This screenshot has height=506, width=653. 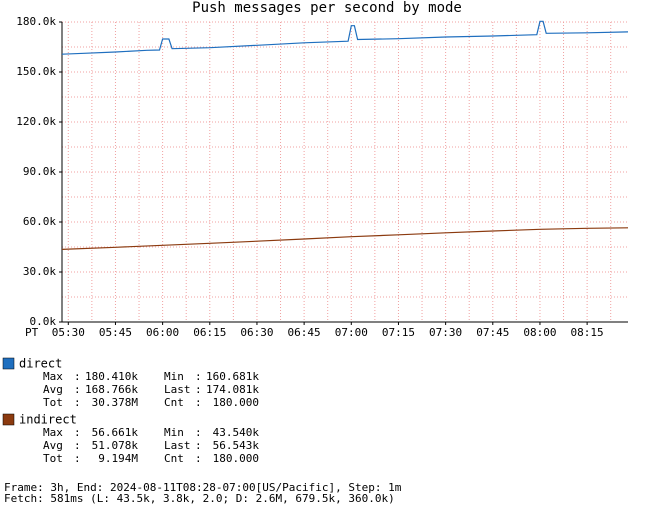 What do you see at coordinates (115, 445) in the screenshot?
I see `stat-value: 51.078k` at bounding box center [115, 445].